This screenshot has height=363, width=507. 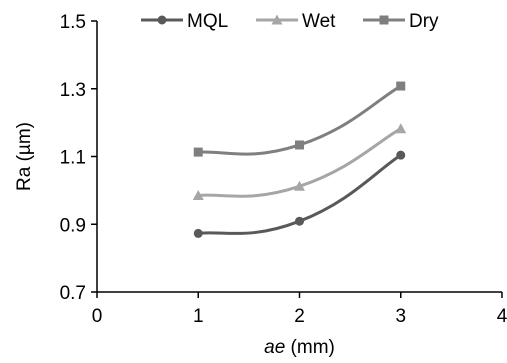 What do you see at coordinates (401, 21) in the screenshot?
I see `legend-item-dry: Dry` at bounding box center [401, 21].